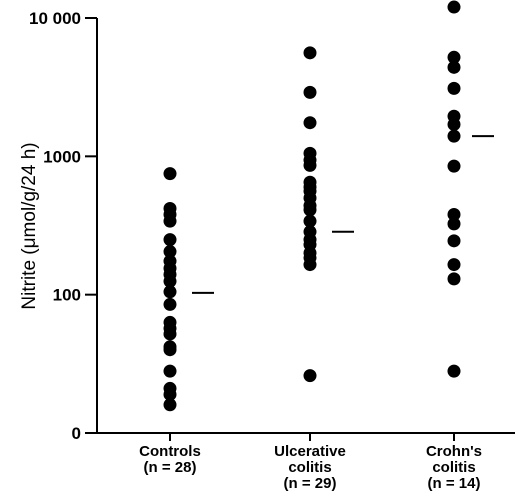  What do you see at coordinates (454, 483) in the screenshot?
I see `x-category-label-line: (n = 14)` at bounding box center [454, 483].